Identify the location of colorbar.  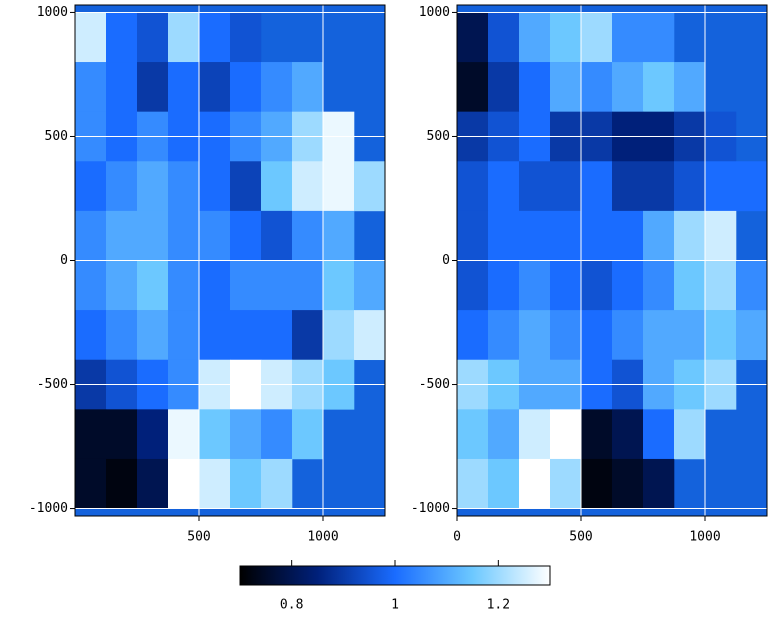
(395, 575).